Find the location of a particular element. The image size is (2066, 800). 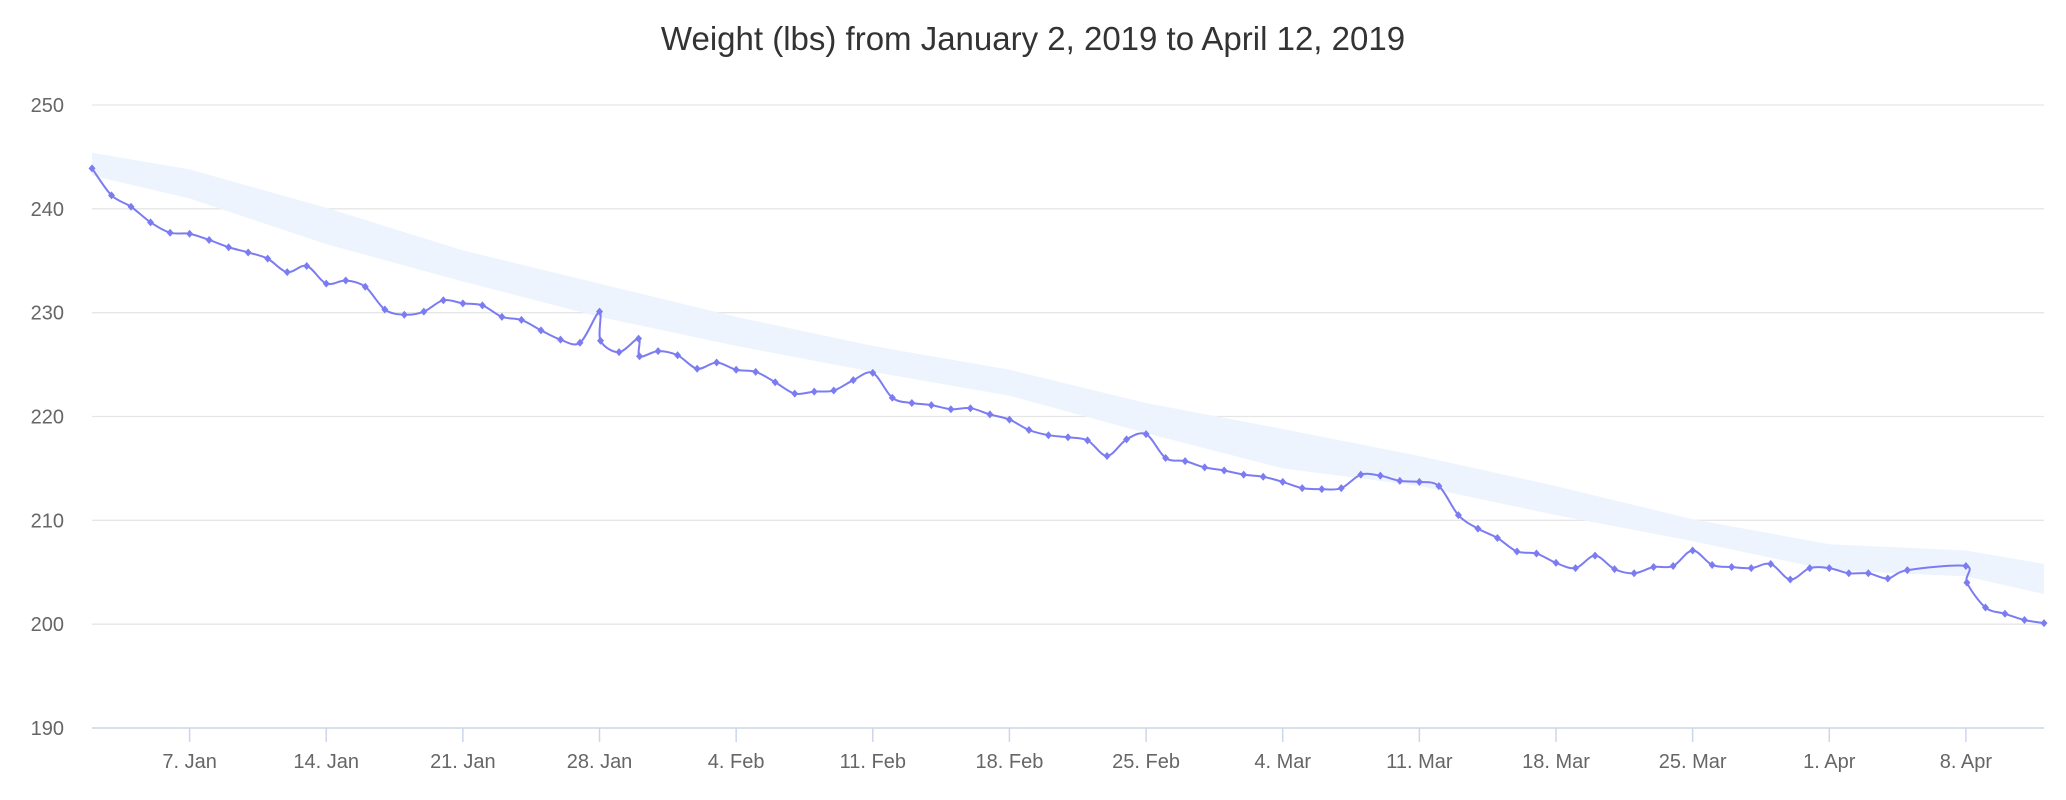

x-tick-label: 11. Feb is located at coordinates (873, 762).